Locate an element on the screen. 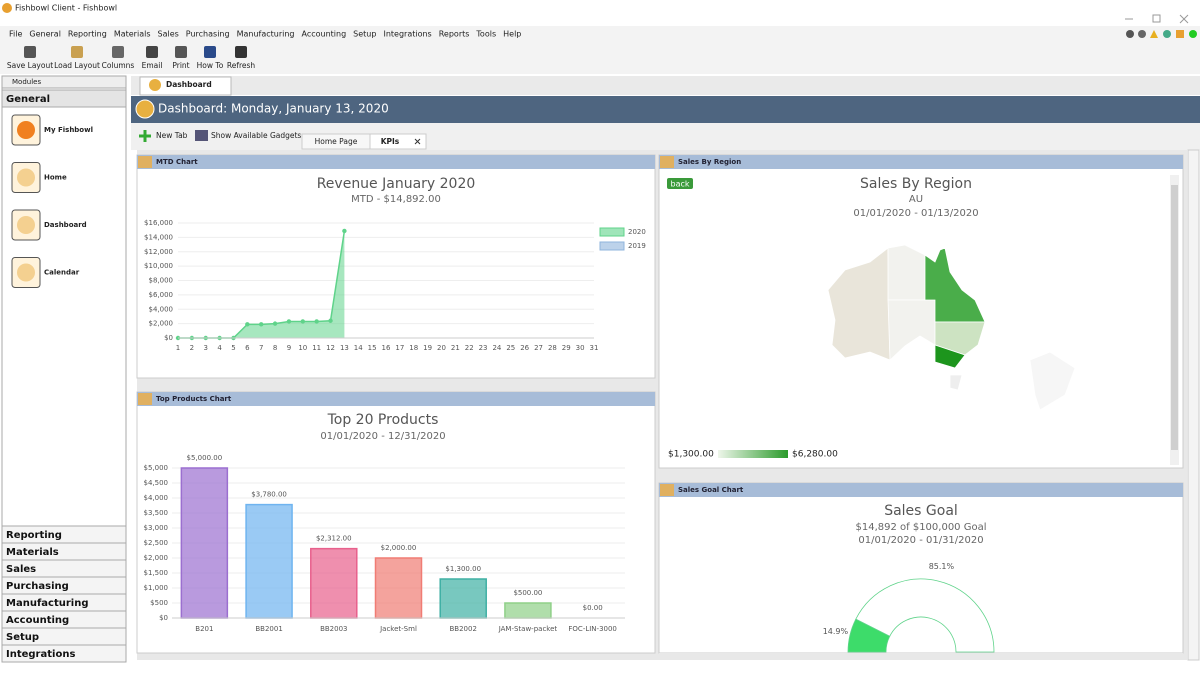  chart-title: Sales Goal is located at coordinates (921, 511).